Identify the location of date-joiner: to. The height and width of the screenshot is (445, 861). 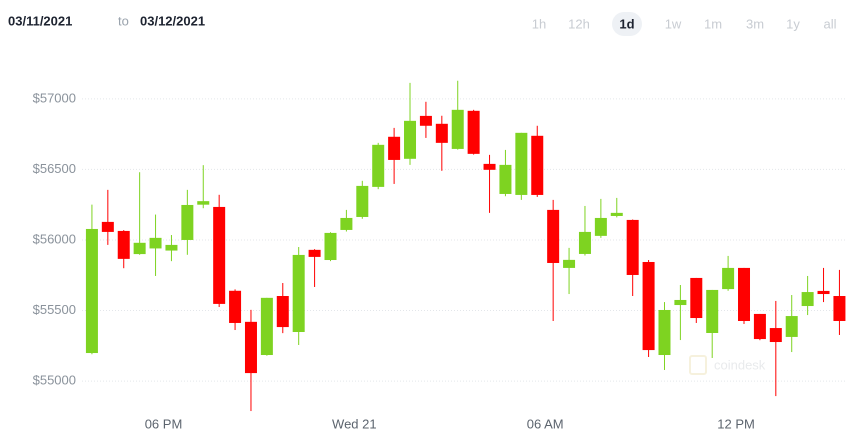
(123, 20).